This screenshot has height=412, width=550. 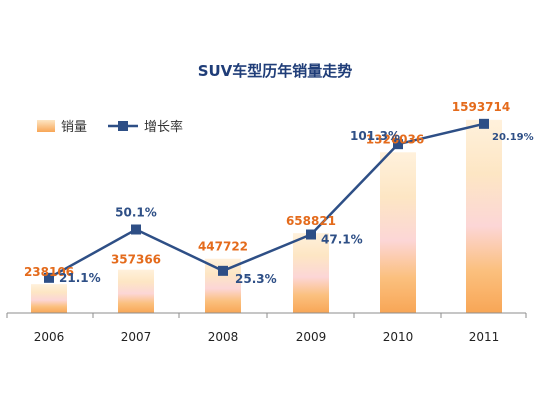 I want to click on line-label-2009: 47.1%, so click(x=342, y=240).